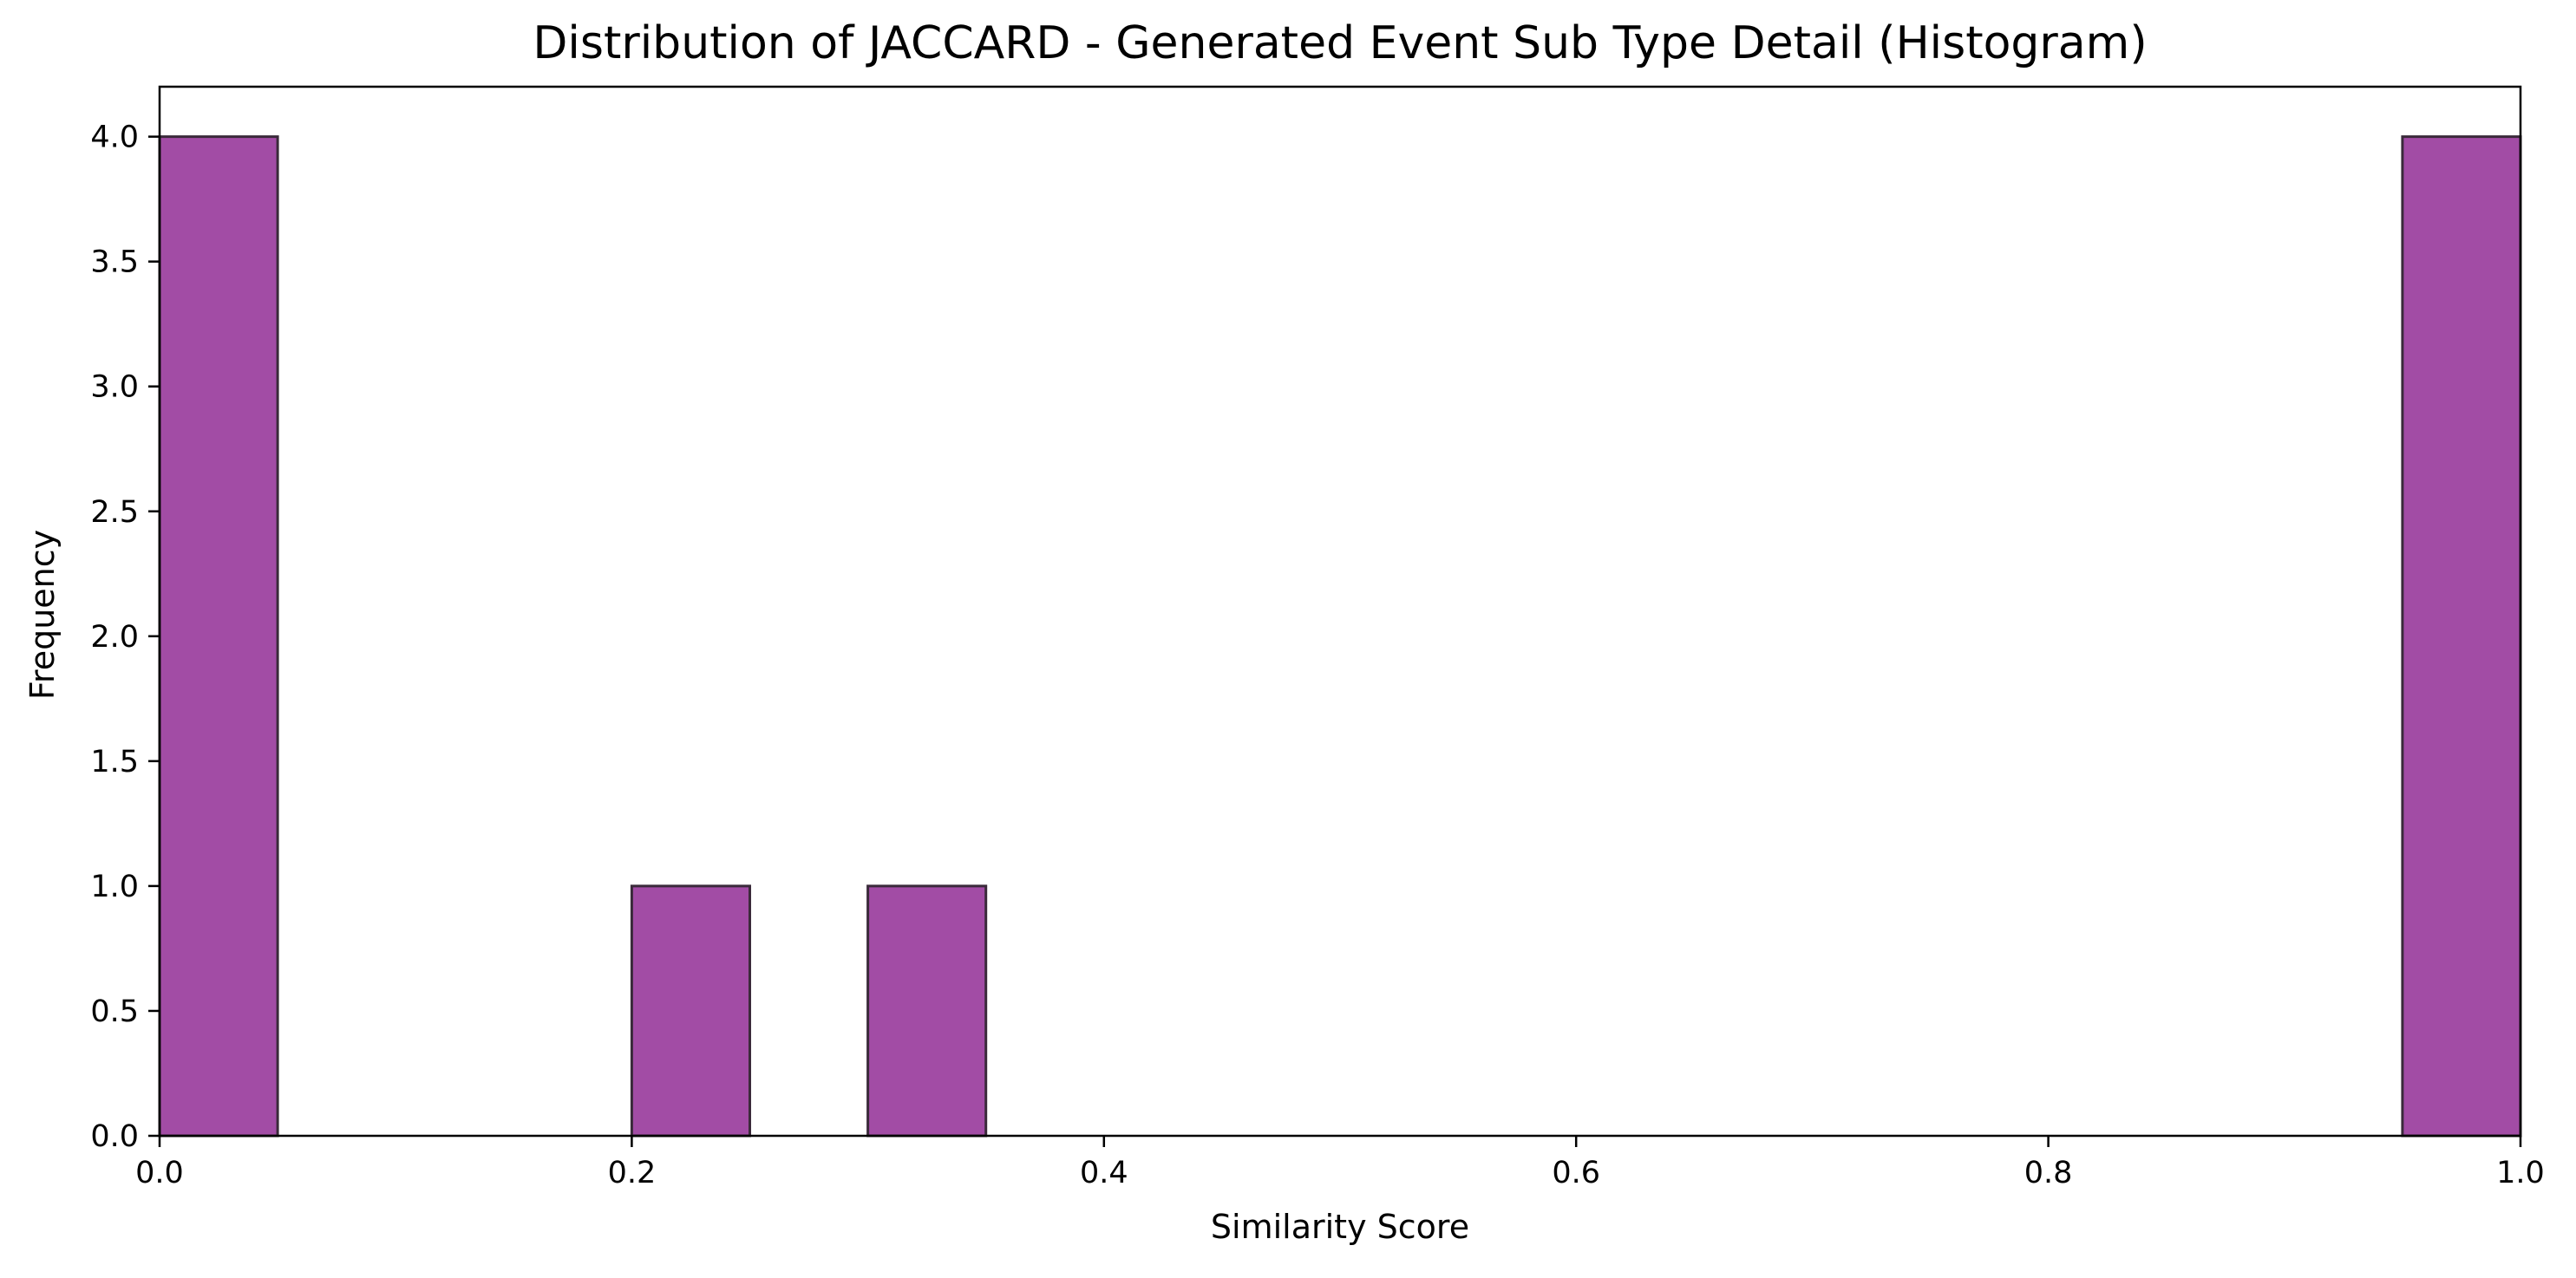 Image resolution: width=2576 pixels, height=1278 pixels. Describe the element at coordinates (42, 615) in the screenshot. I see `y-axis-label: Frequency` at that location.